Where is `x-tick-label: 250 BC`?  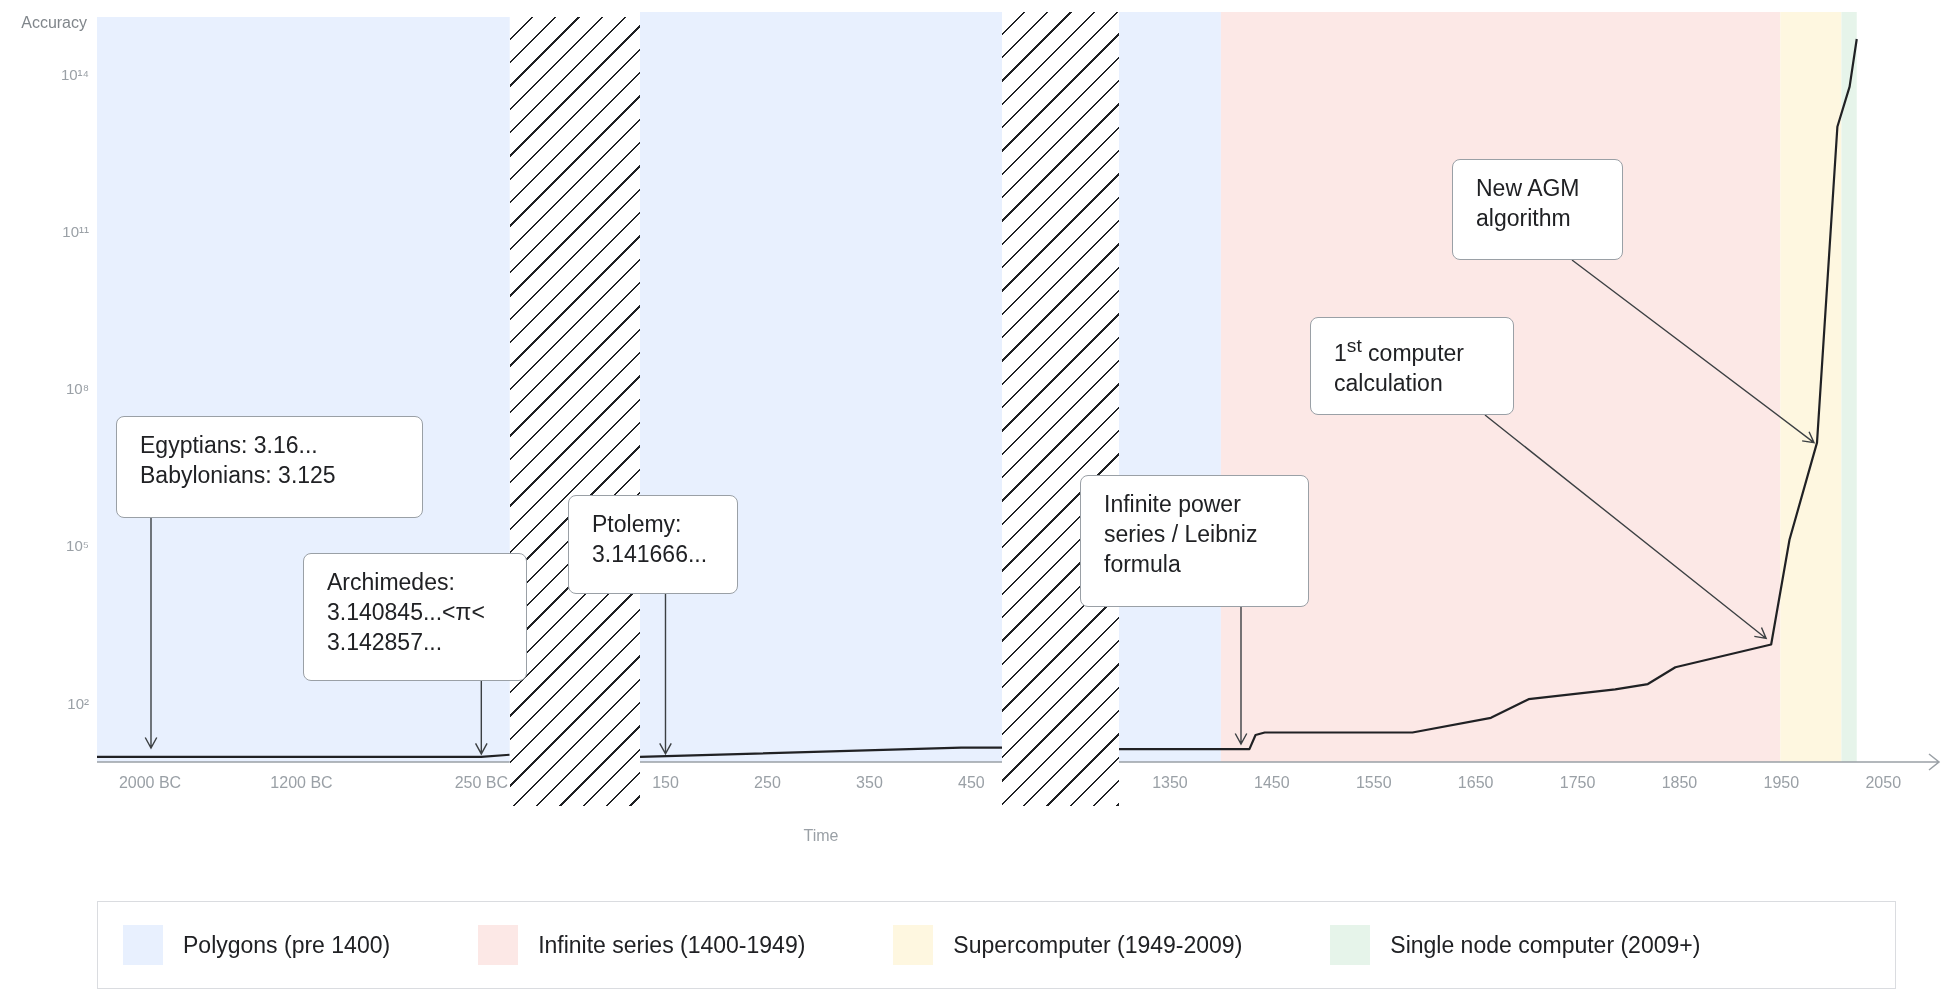 x-tick-label: 250 BC is located at coordinates (481, 783).